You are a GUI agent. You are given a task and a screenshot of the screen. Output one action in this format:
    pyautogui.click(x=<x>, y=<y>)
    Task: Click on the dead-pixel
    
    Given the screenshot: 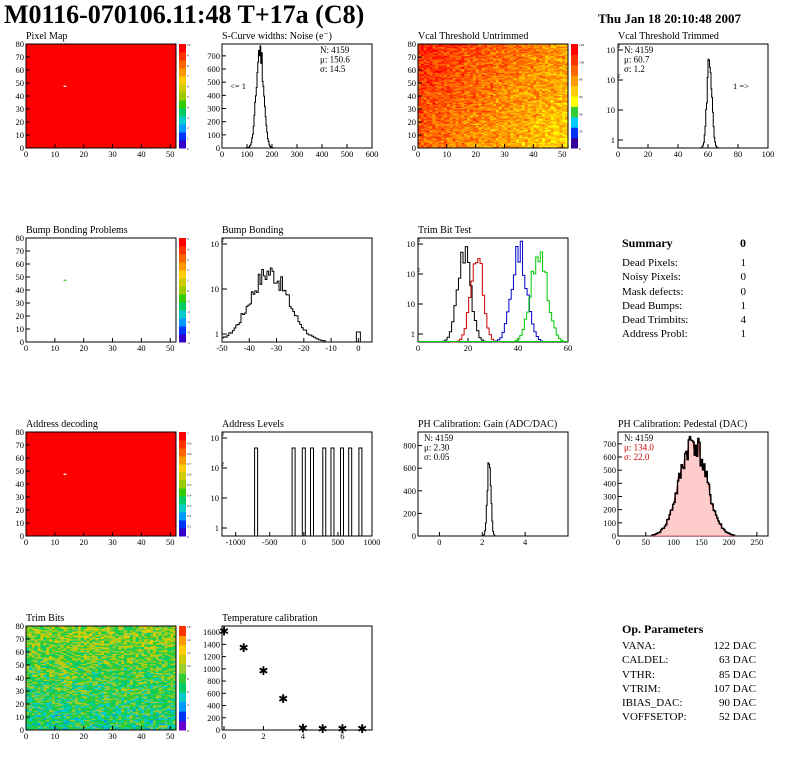 What is the action you would take?
    pyautogui.click(x=65, y=474)
    